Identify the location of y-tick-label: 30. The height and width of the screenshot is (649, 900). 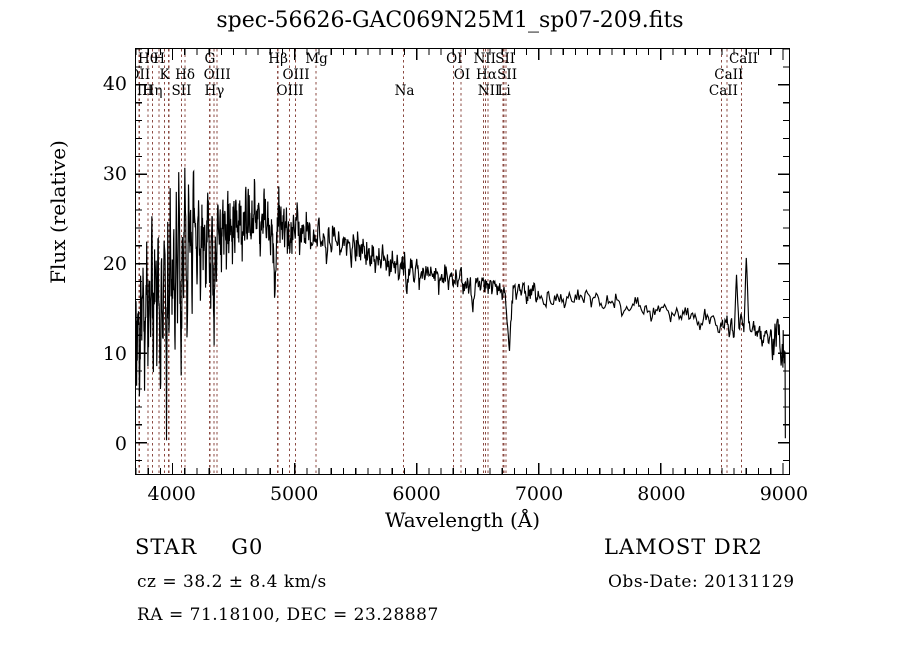
(114, 173).